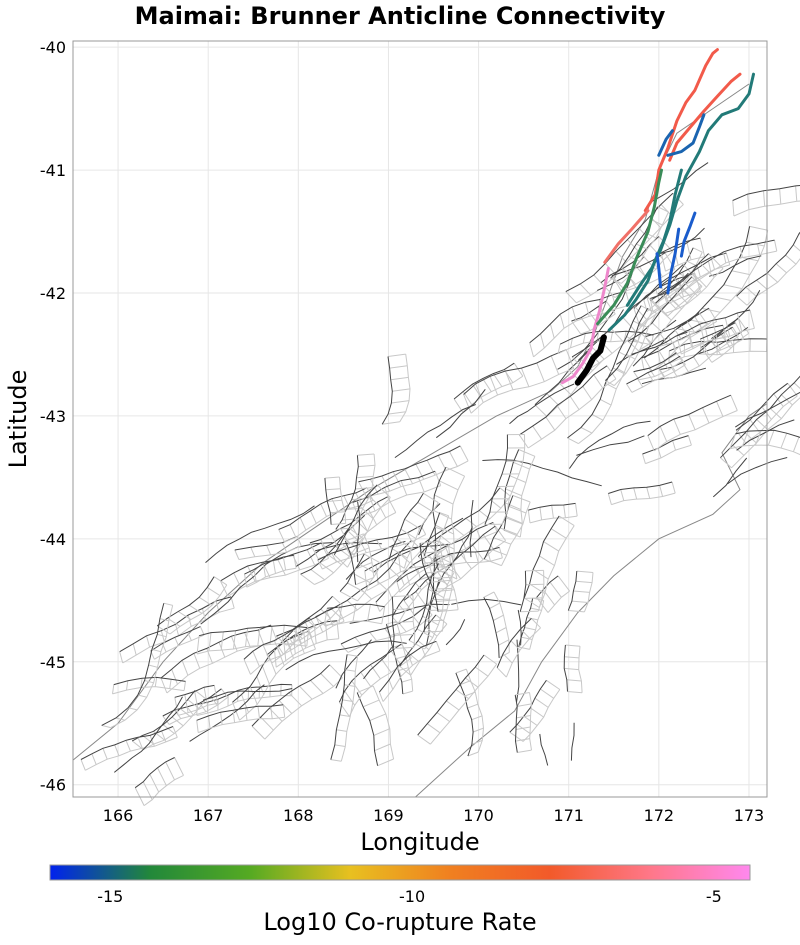 The width and height of the screenshot is (800, 945). What do you see at coordinates (409, 896) in the screenshot?
I see `colorbar-ticks: -15 -10 -5` at bounding box center [409, 896].